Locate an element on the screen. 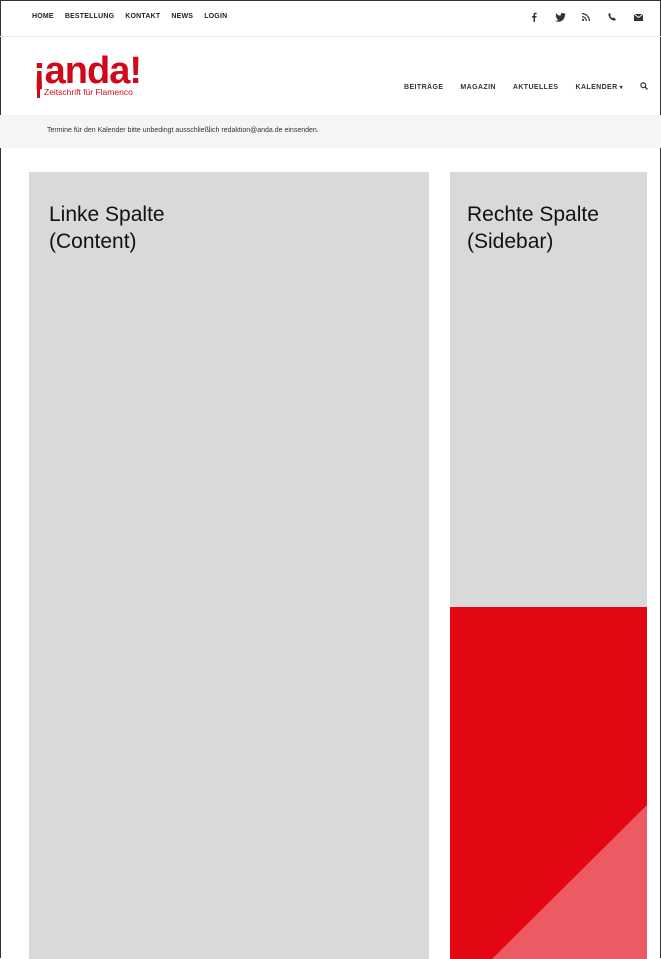 The height and width of the screenshot is (959, 661). right-column-title: Rechte Spalte is located at coordinates (533, 214).